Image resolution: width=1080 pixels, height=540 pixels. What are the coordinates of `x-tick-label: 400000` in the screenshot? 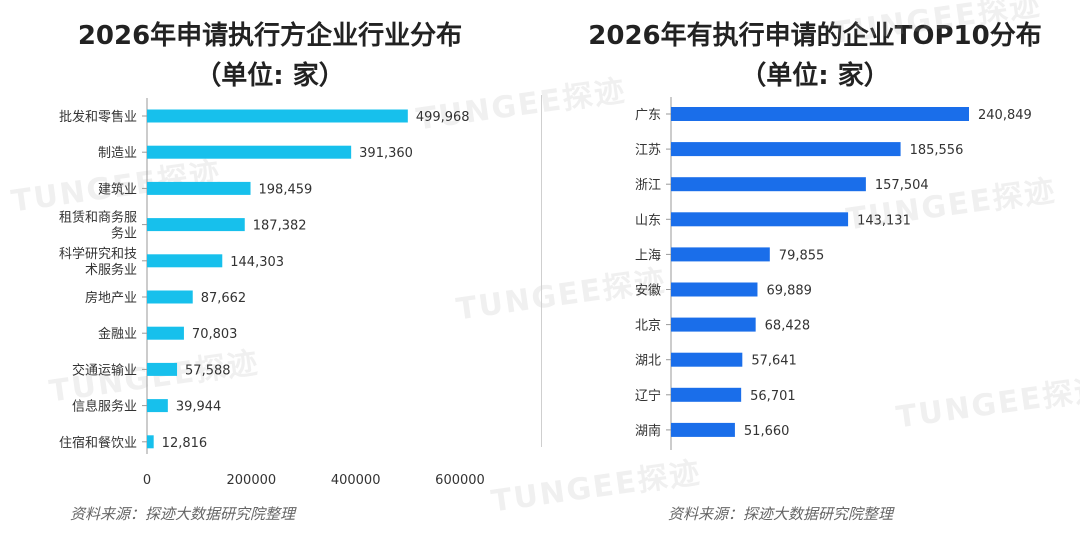 It's located at (356, 480).